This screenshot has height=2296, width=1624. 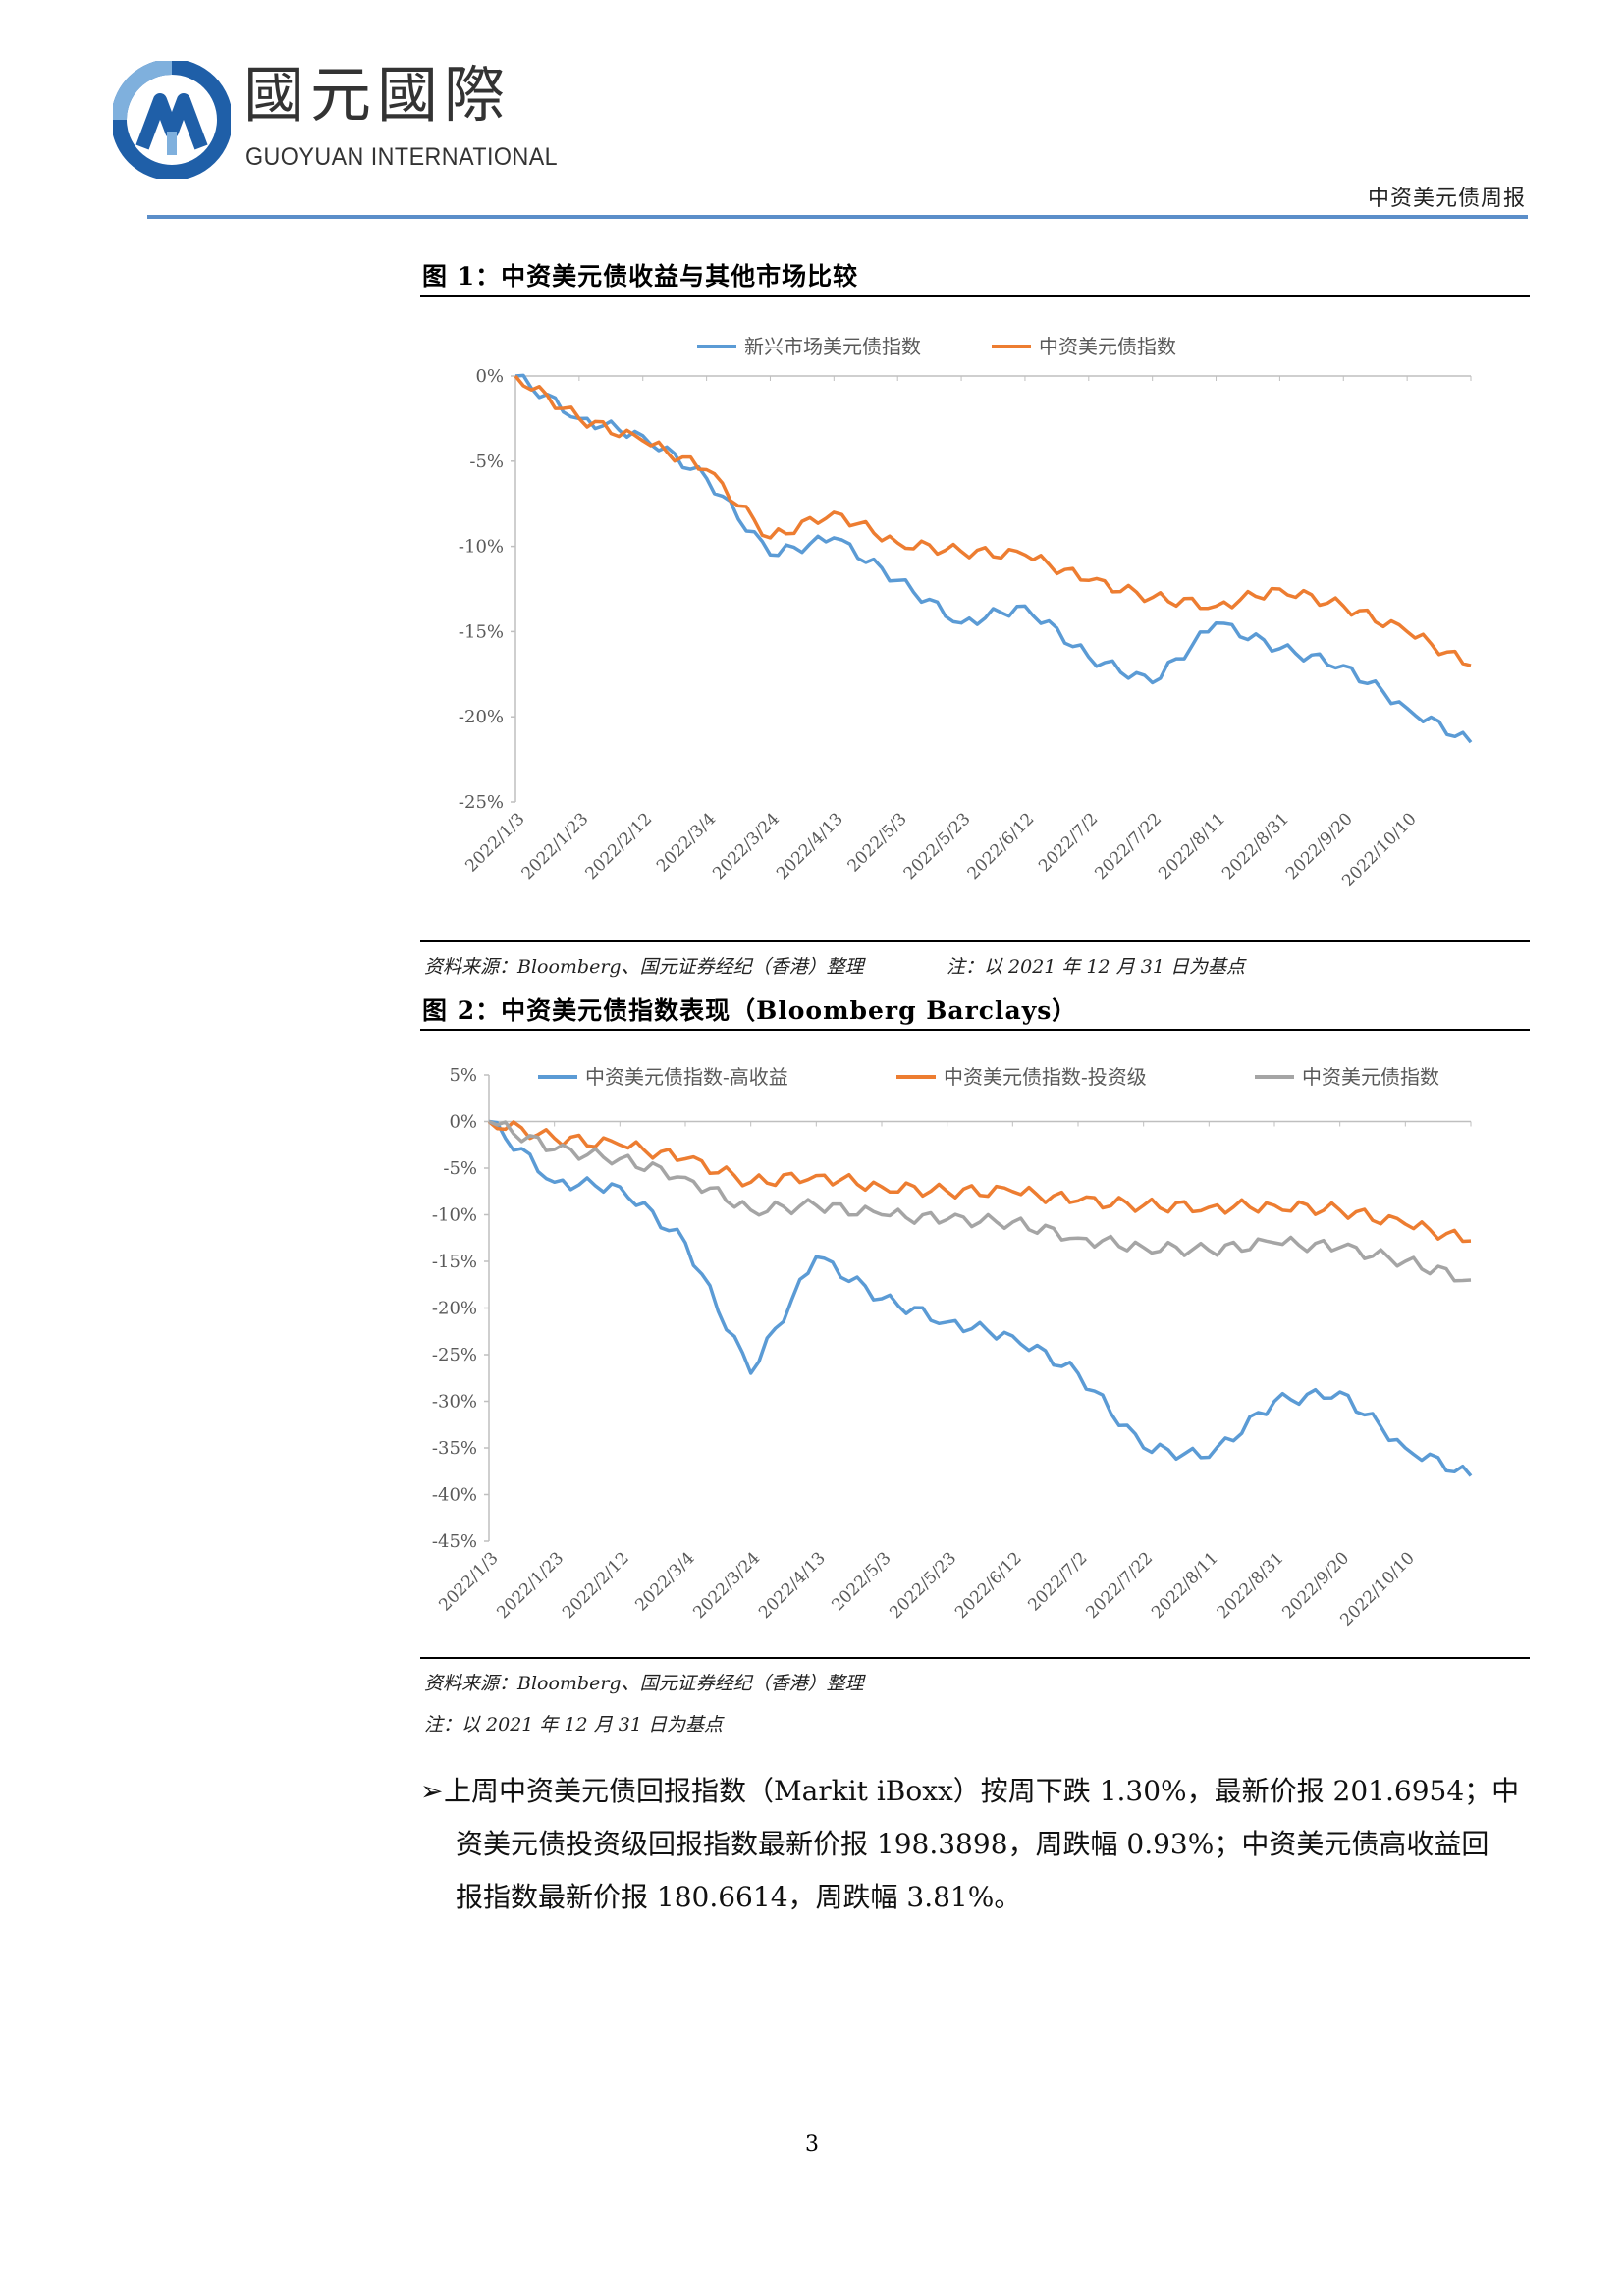 What do you see at coordinates (573, 1724) in the screenshot?
I see `figure-2-note: 注：以 2021 年 12 月 31 日为基点` at bounding box center [573, 1724].